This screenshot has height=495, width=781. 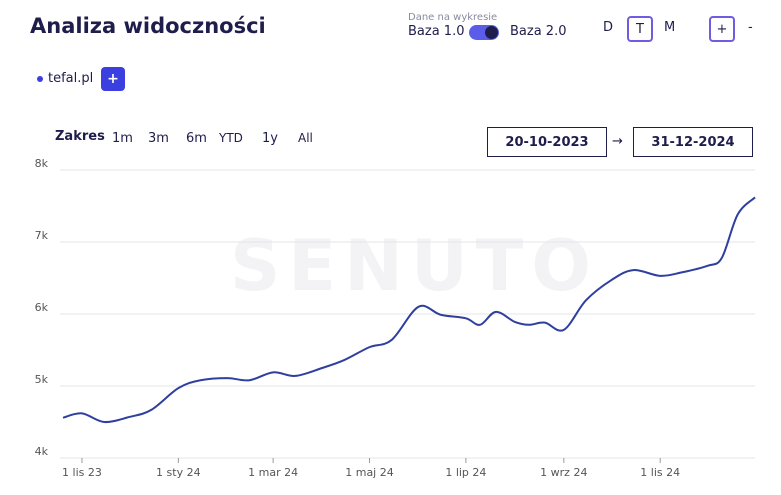 What do you see at coordinates (196, 138) in the screenshot?
I see `range-preset: 6m` at bounding box center [196, 138].